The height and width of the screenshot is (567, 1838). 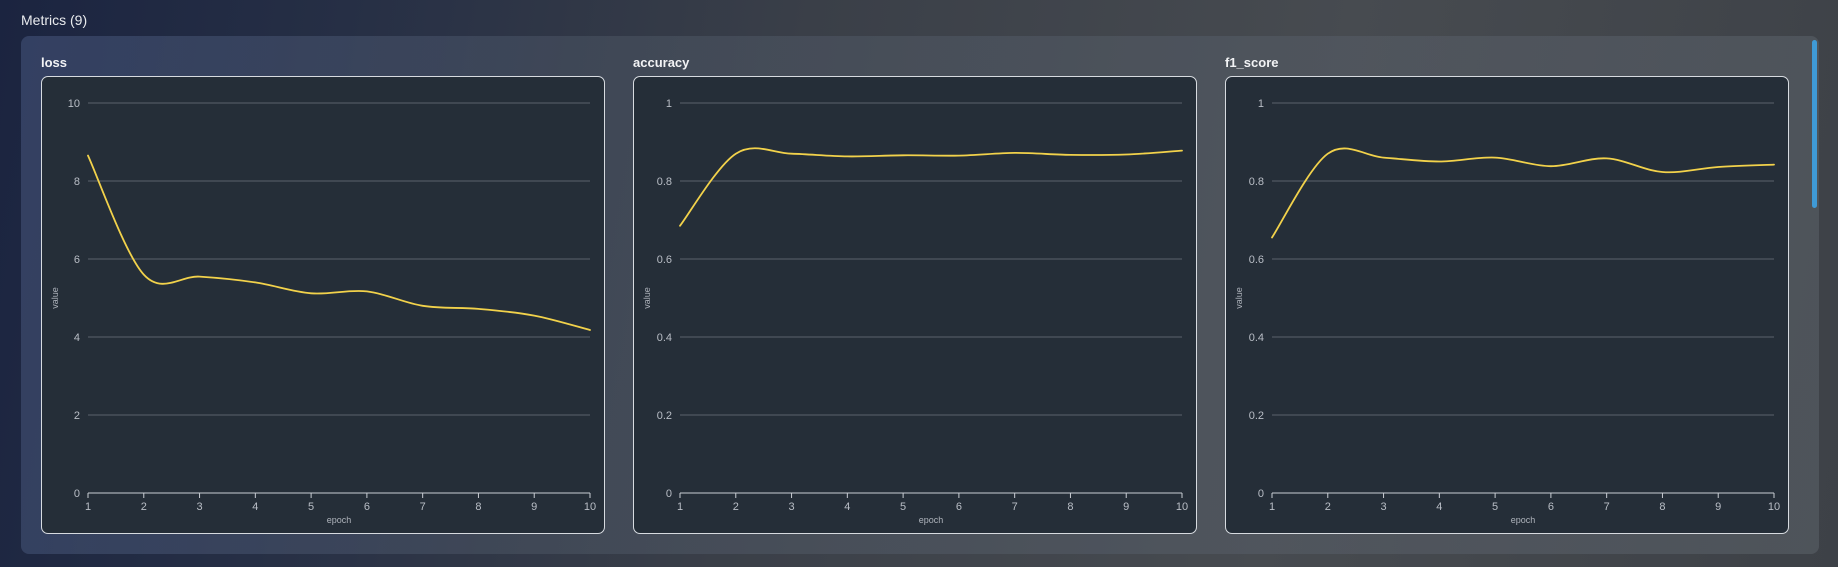 What do you see at coordinates (77, 416) in the screenshot?
I see `y-tick-label: 2` at bounding box center [77, 416].